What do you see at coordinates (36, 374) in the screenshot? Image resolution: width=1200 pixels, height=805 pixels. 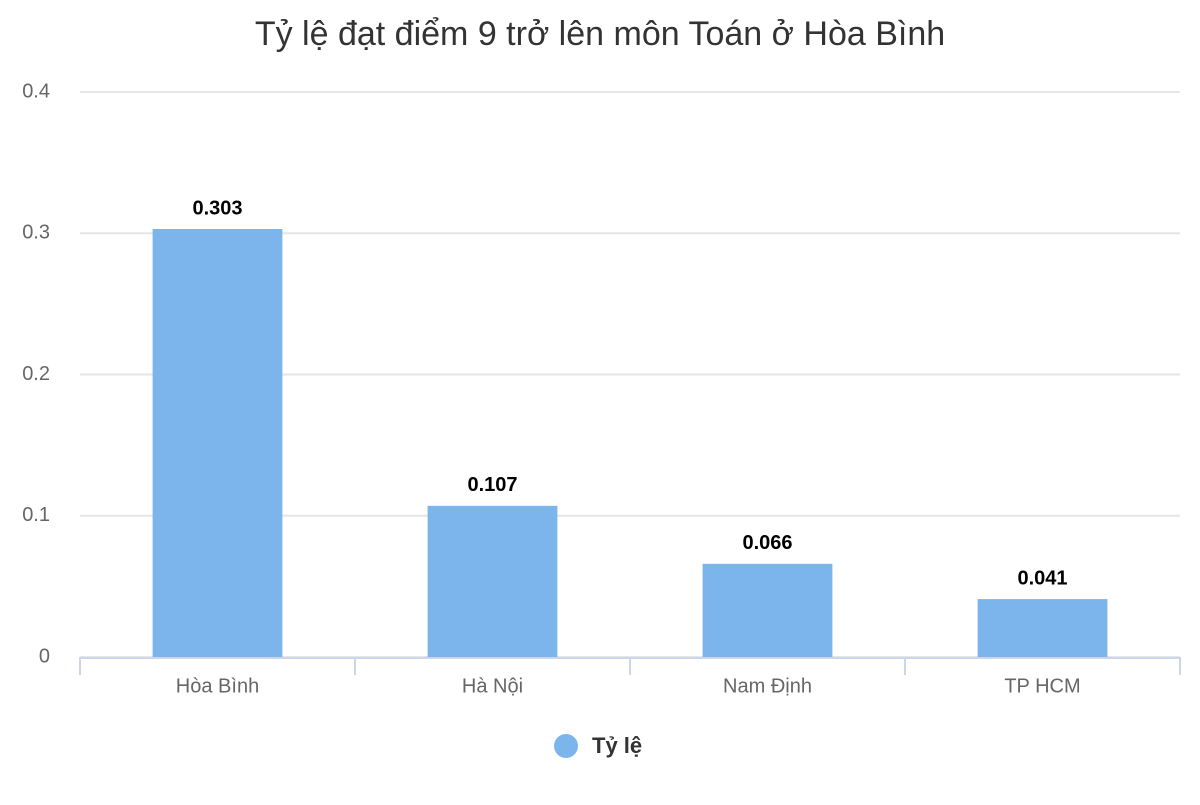 I see `y-tick-label: 0.2` at bounding box center [36, 374].